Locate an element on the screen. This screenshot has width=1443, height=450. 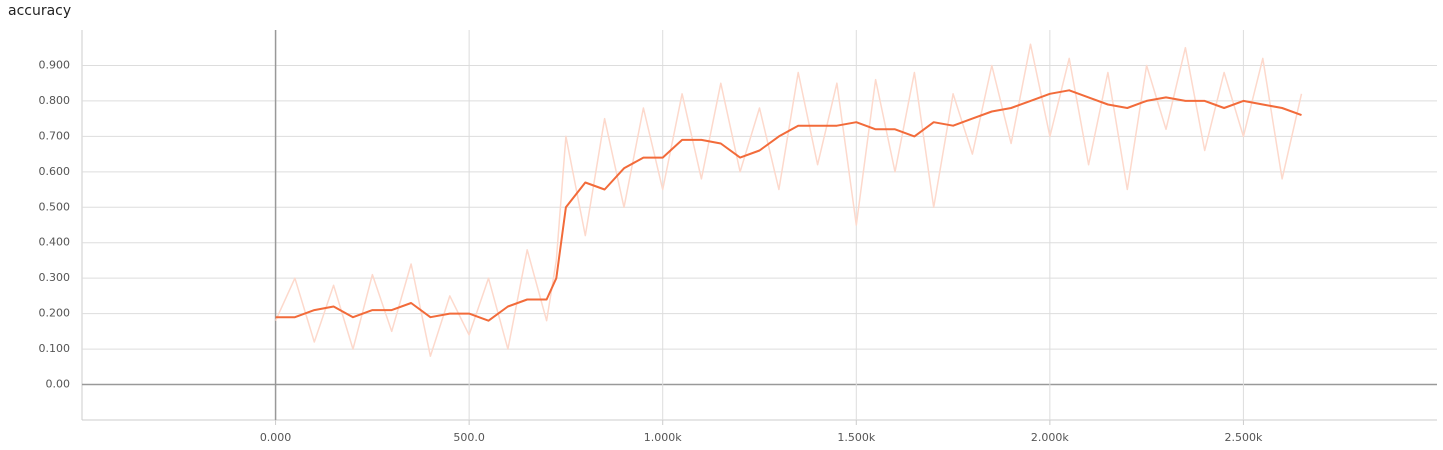
chart-title: accuracy is located at coordinates (39, 11).